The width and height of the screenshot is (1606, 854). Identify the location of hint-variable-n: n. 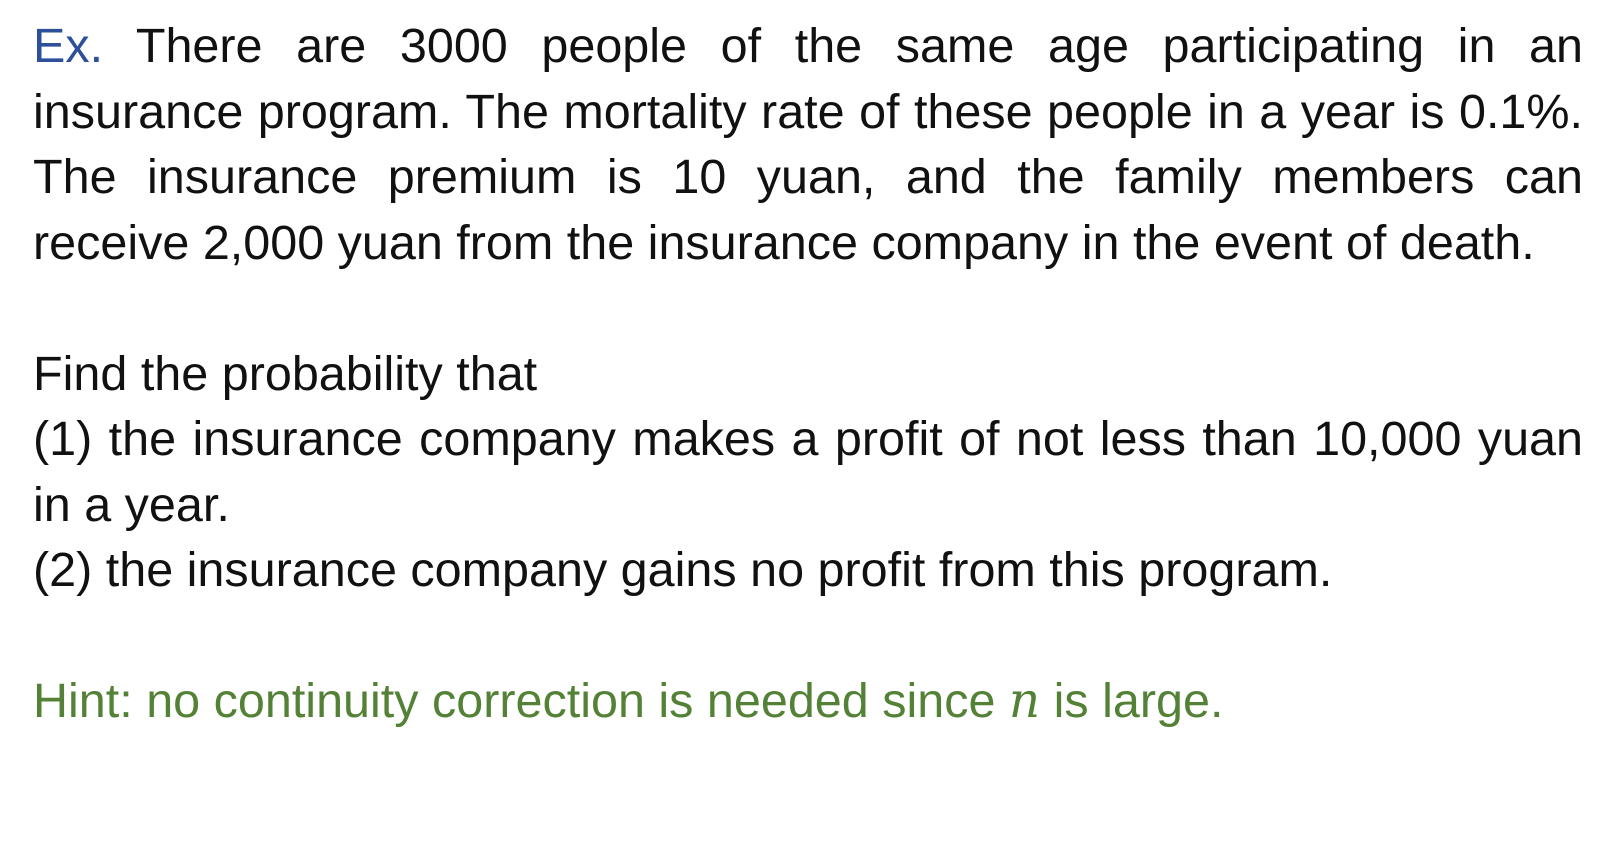
(1024, 701).